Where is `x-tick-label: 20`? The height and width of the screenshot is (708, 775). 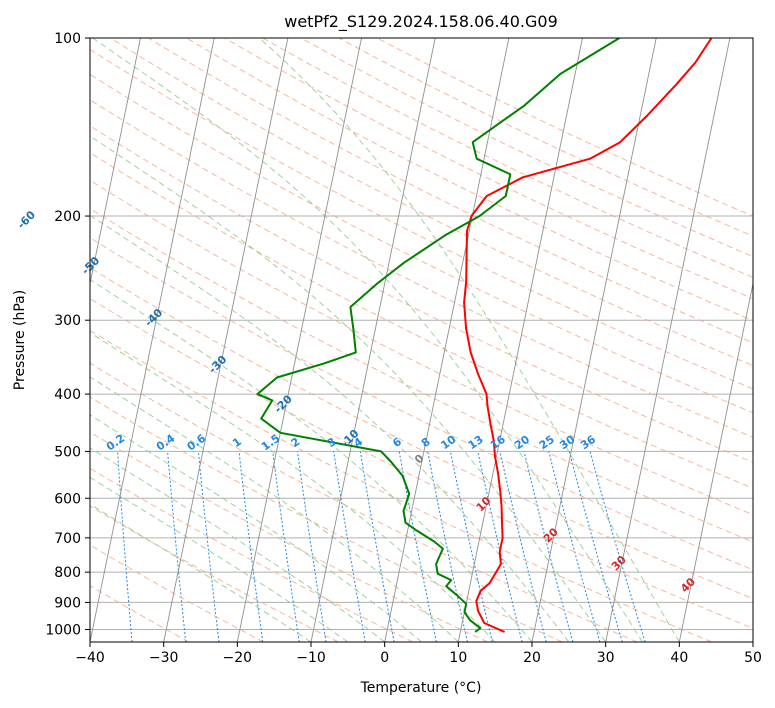 x-tick-label: 20 is located at coordinates (532, 658).